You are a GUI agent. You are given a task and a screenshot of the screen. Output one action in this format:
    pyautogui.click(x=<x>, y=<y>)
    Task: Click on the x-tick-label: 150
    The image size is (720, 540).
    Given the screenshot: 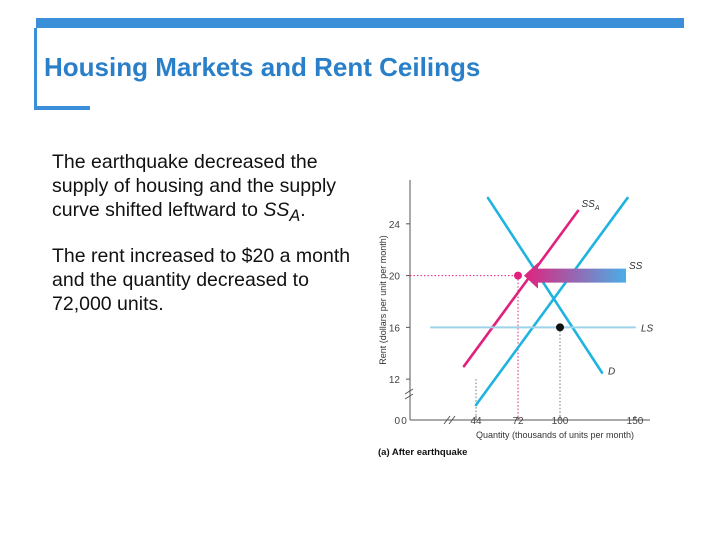 What is the action you would take?
    pyautogui.click(x=635, y=421)
    